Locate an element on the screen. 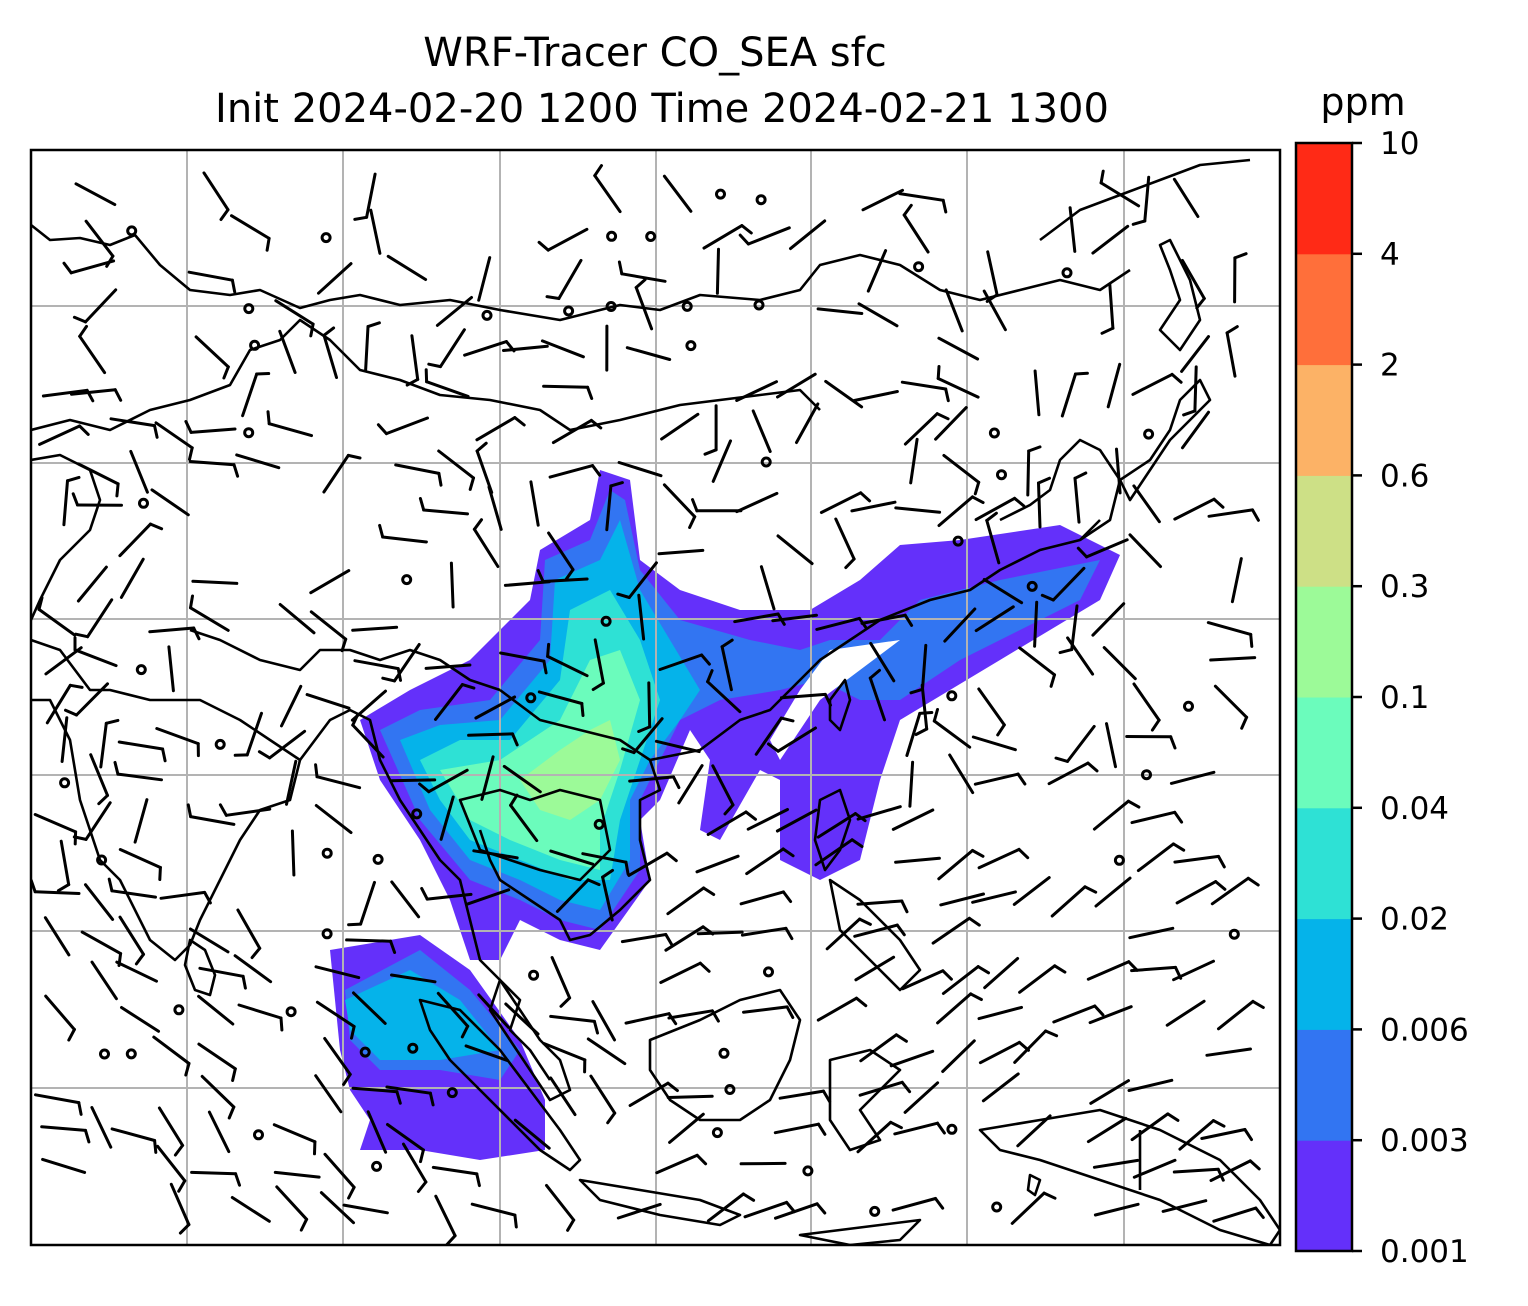  colorbar-swatches is located at coordinates (1324, 697).